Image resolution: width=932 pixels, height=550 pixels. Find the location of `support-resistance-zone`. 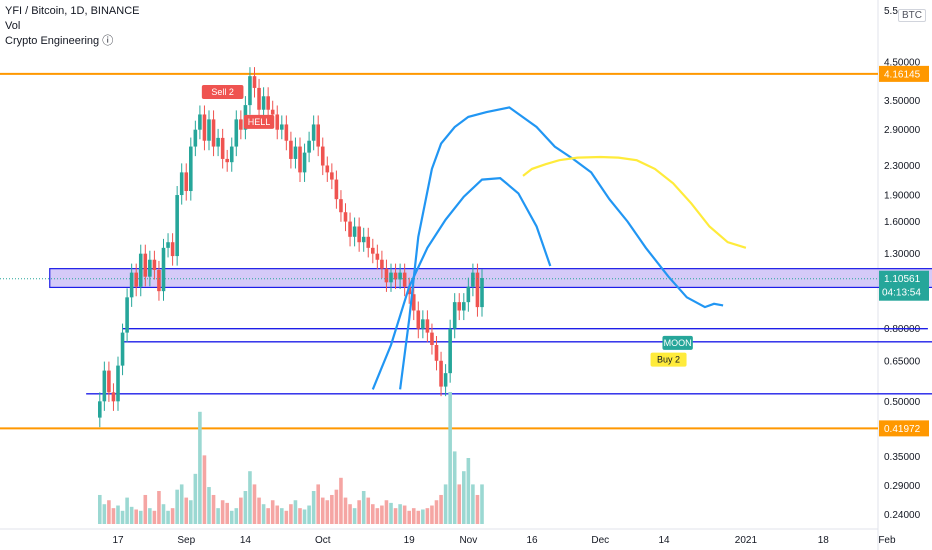

support-resistance-zone is located at coordinates (490, 278).